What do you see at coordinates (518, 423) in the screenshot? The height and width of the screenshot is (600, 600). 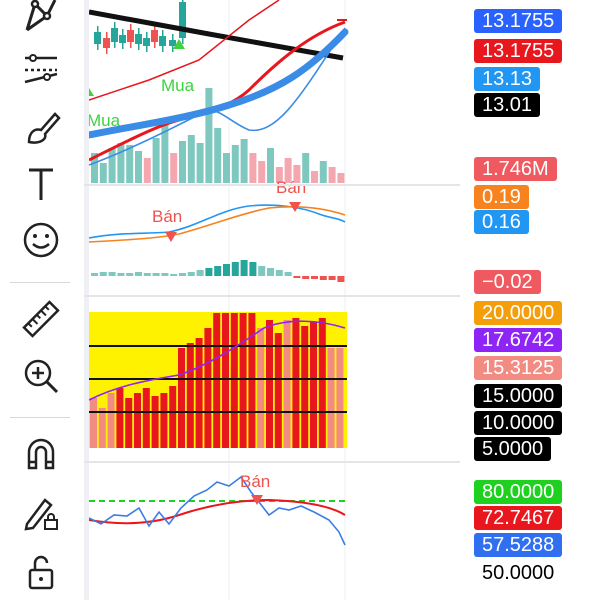 I see `price-tag-stoch-l2: 10.0000` at bounding box center [518, 423].